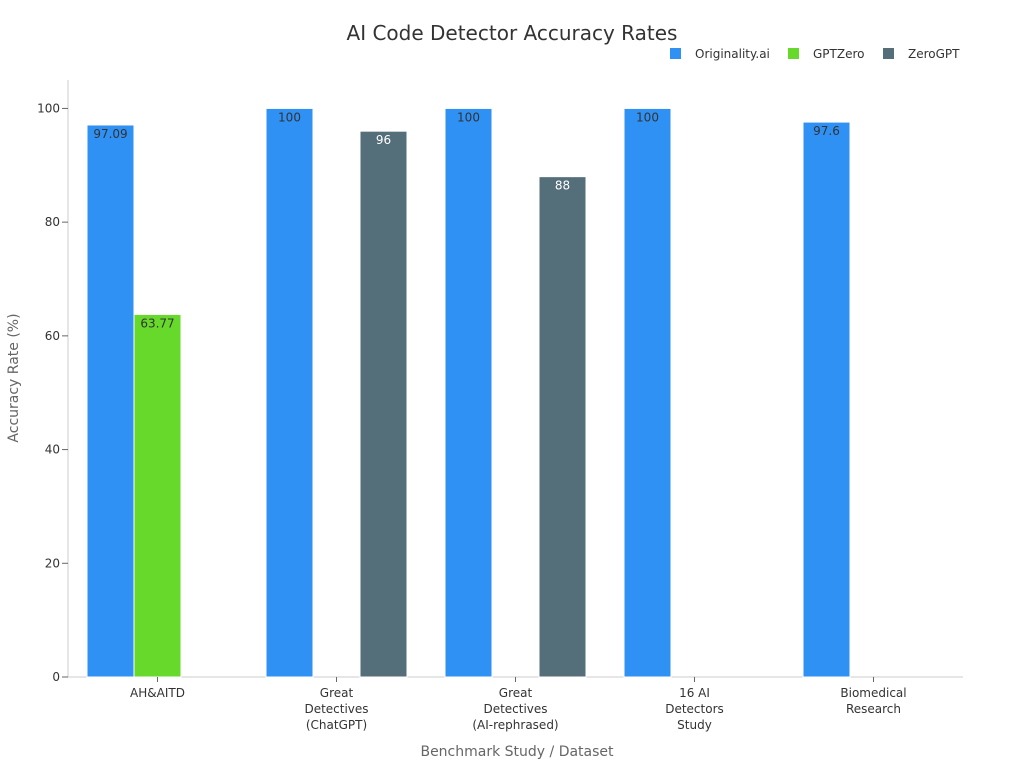 The width and height of the screenshot is (1024, 768). I want to click on x-tick-label-line: 16 AI, so click(694, 693).